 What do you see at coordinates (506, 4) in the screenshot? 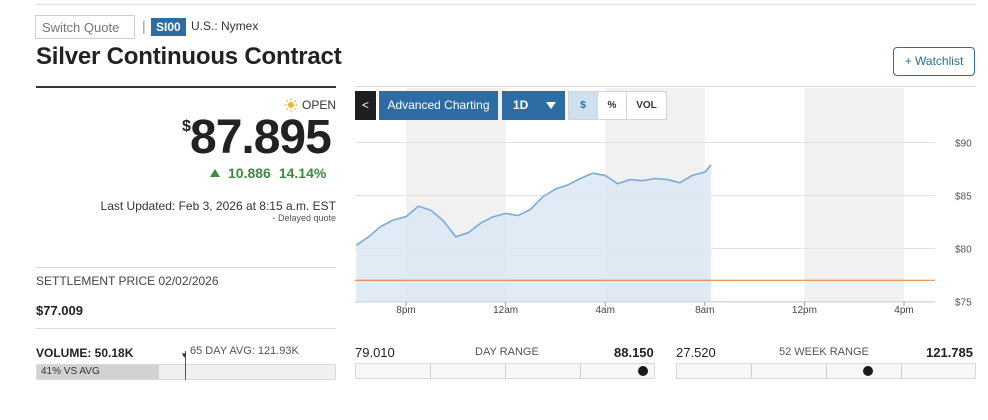
I see `top-divider` at bounding box center [506, 4].